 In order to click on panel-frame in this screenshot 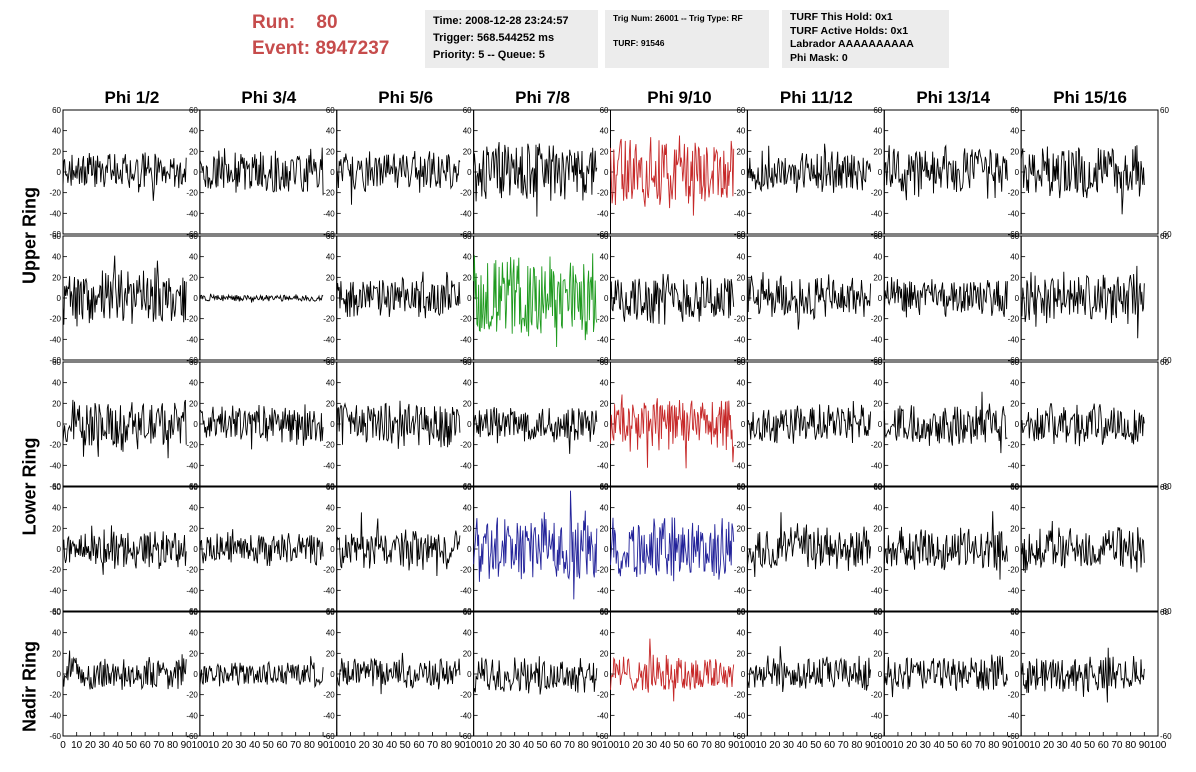, I will do `click(1089, 674)`.